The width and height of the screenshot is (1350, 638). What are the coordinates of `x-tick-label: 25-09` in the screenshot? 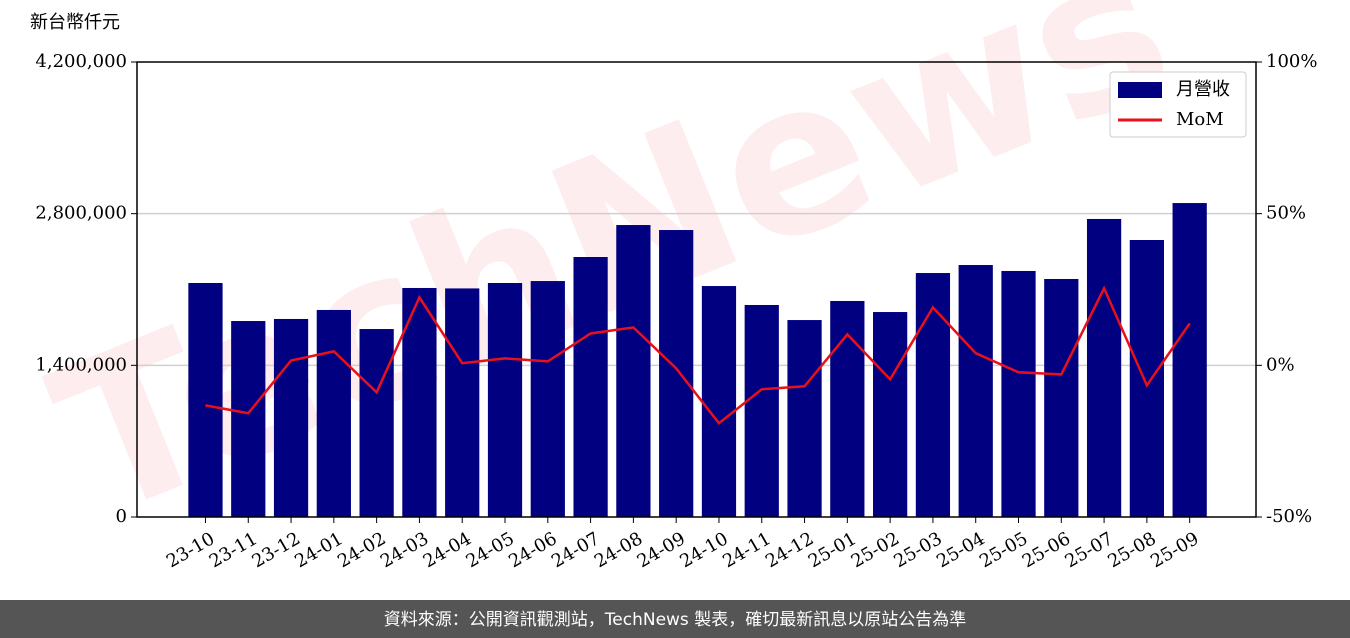 It's located at (1174, 550).